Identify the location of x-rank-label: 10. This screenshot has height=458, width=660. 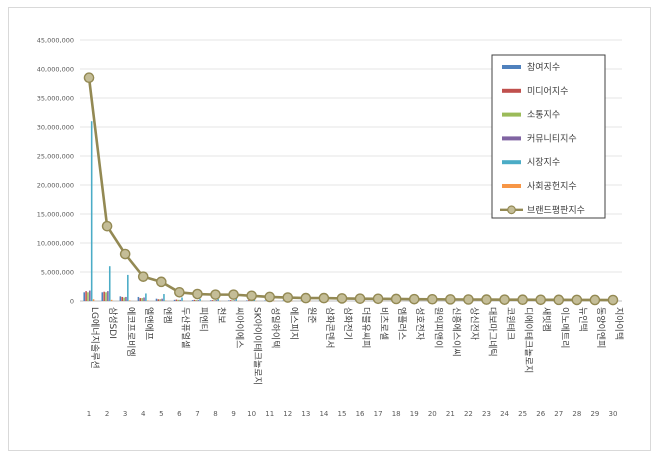
(251, 414).